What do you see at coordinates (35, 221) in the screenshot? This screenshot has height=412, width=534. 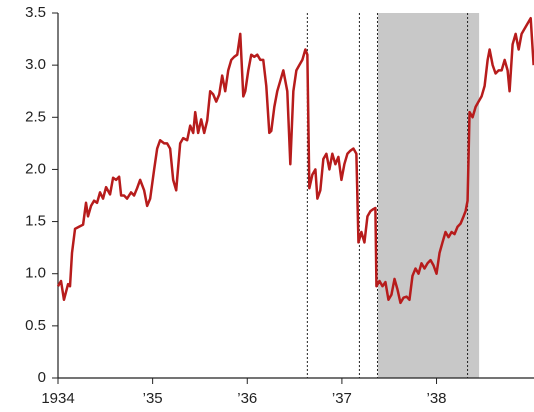 I see `y-tick-label: 1.5` at bounding box center [35, 221].